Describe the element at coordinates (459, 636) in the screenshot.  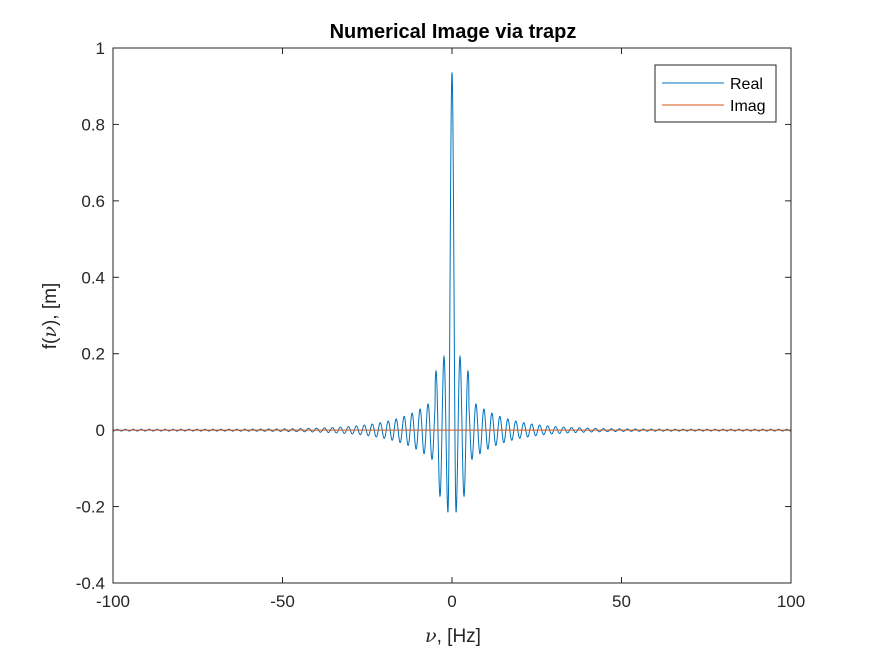
I see `x-axis-label-rest: , [Hz]` at that location.